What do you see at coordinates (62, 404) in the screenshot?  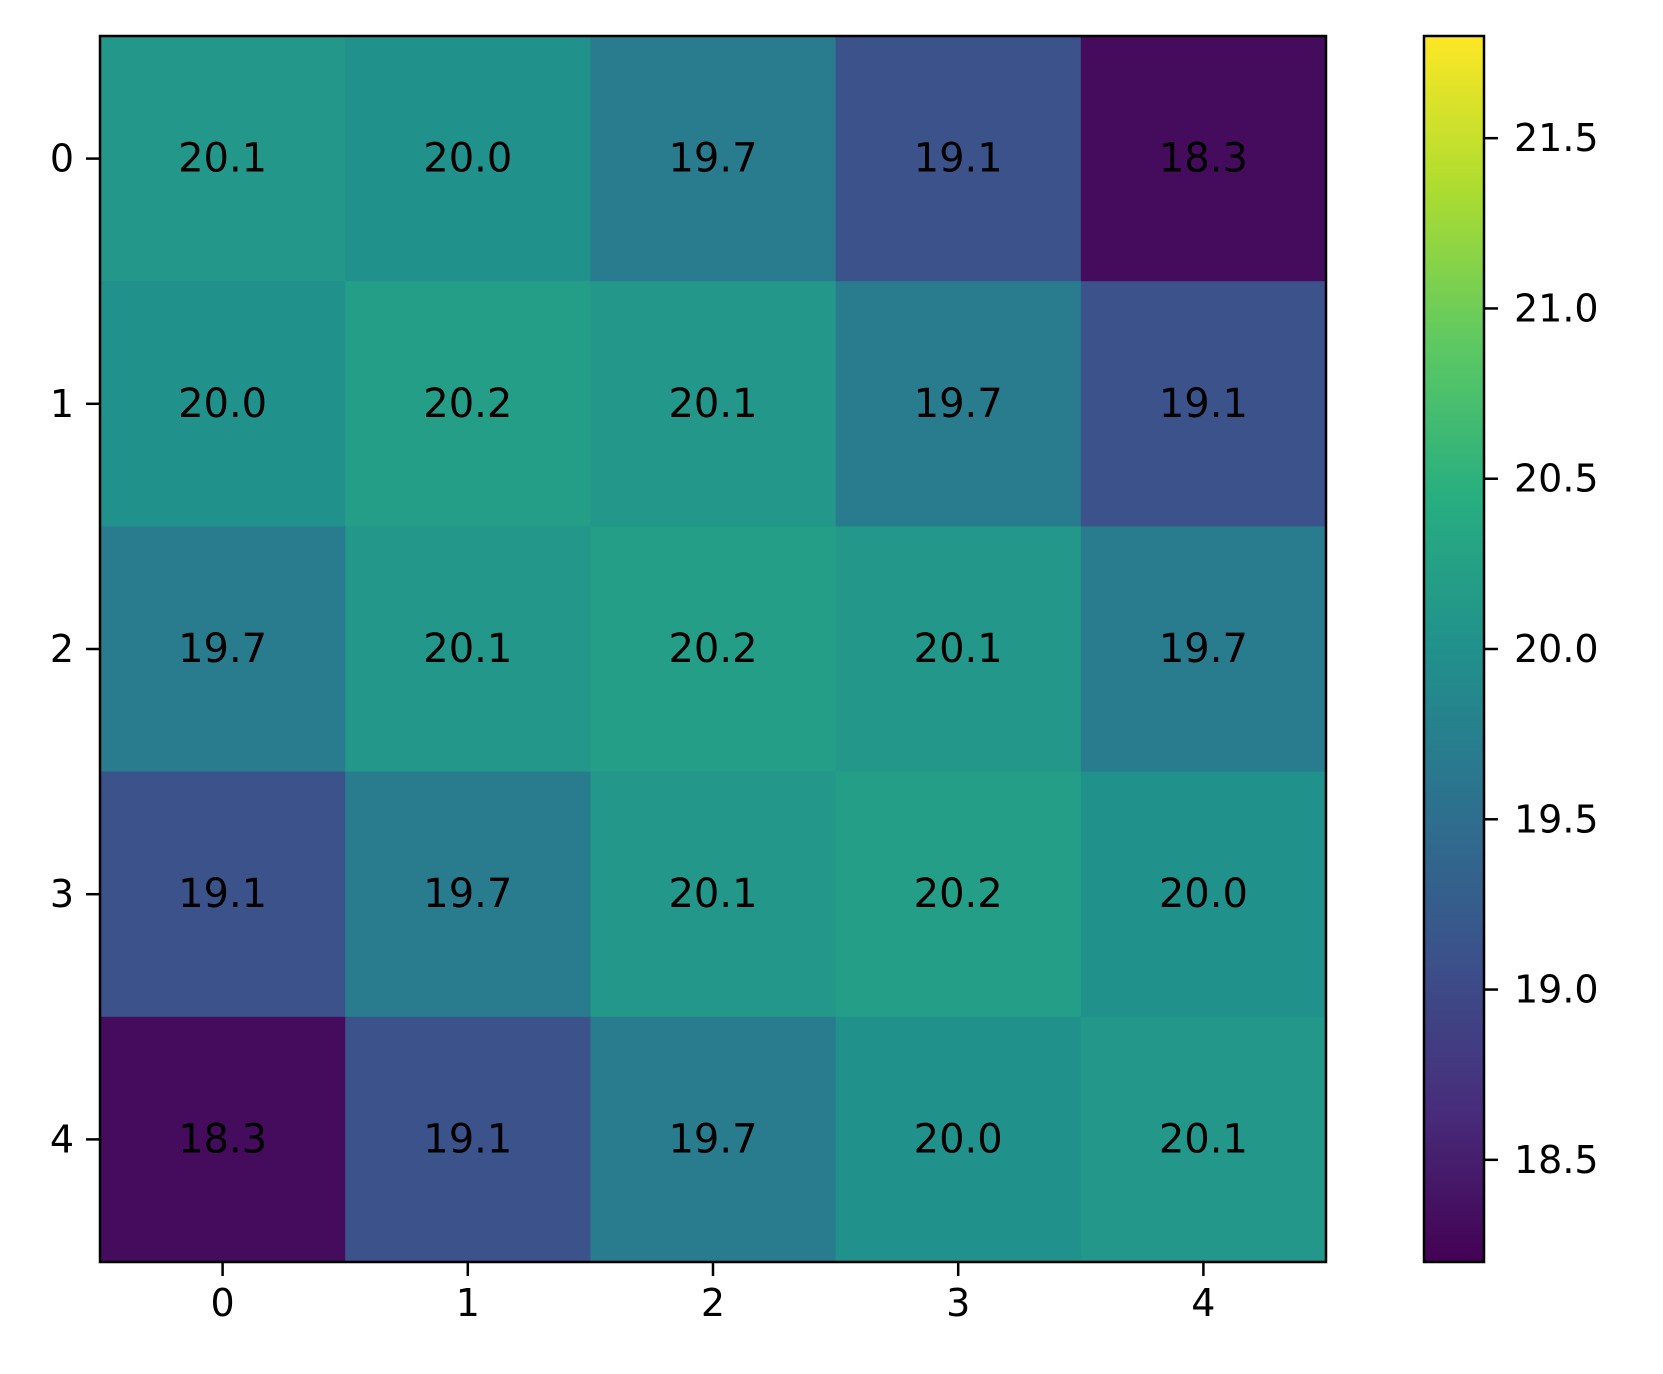 I see `y-tick-label-1: 1` at bounding box center [62, 404].